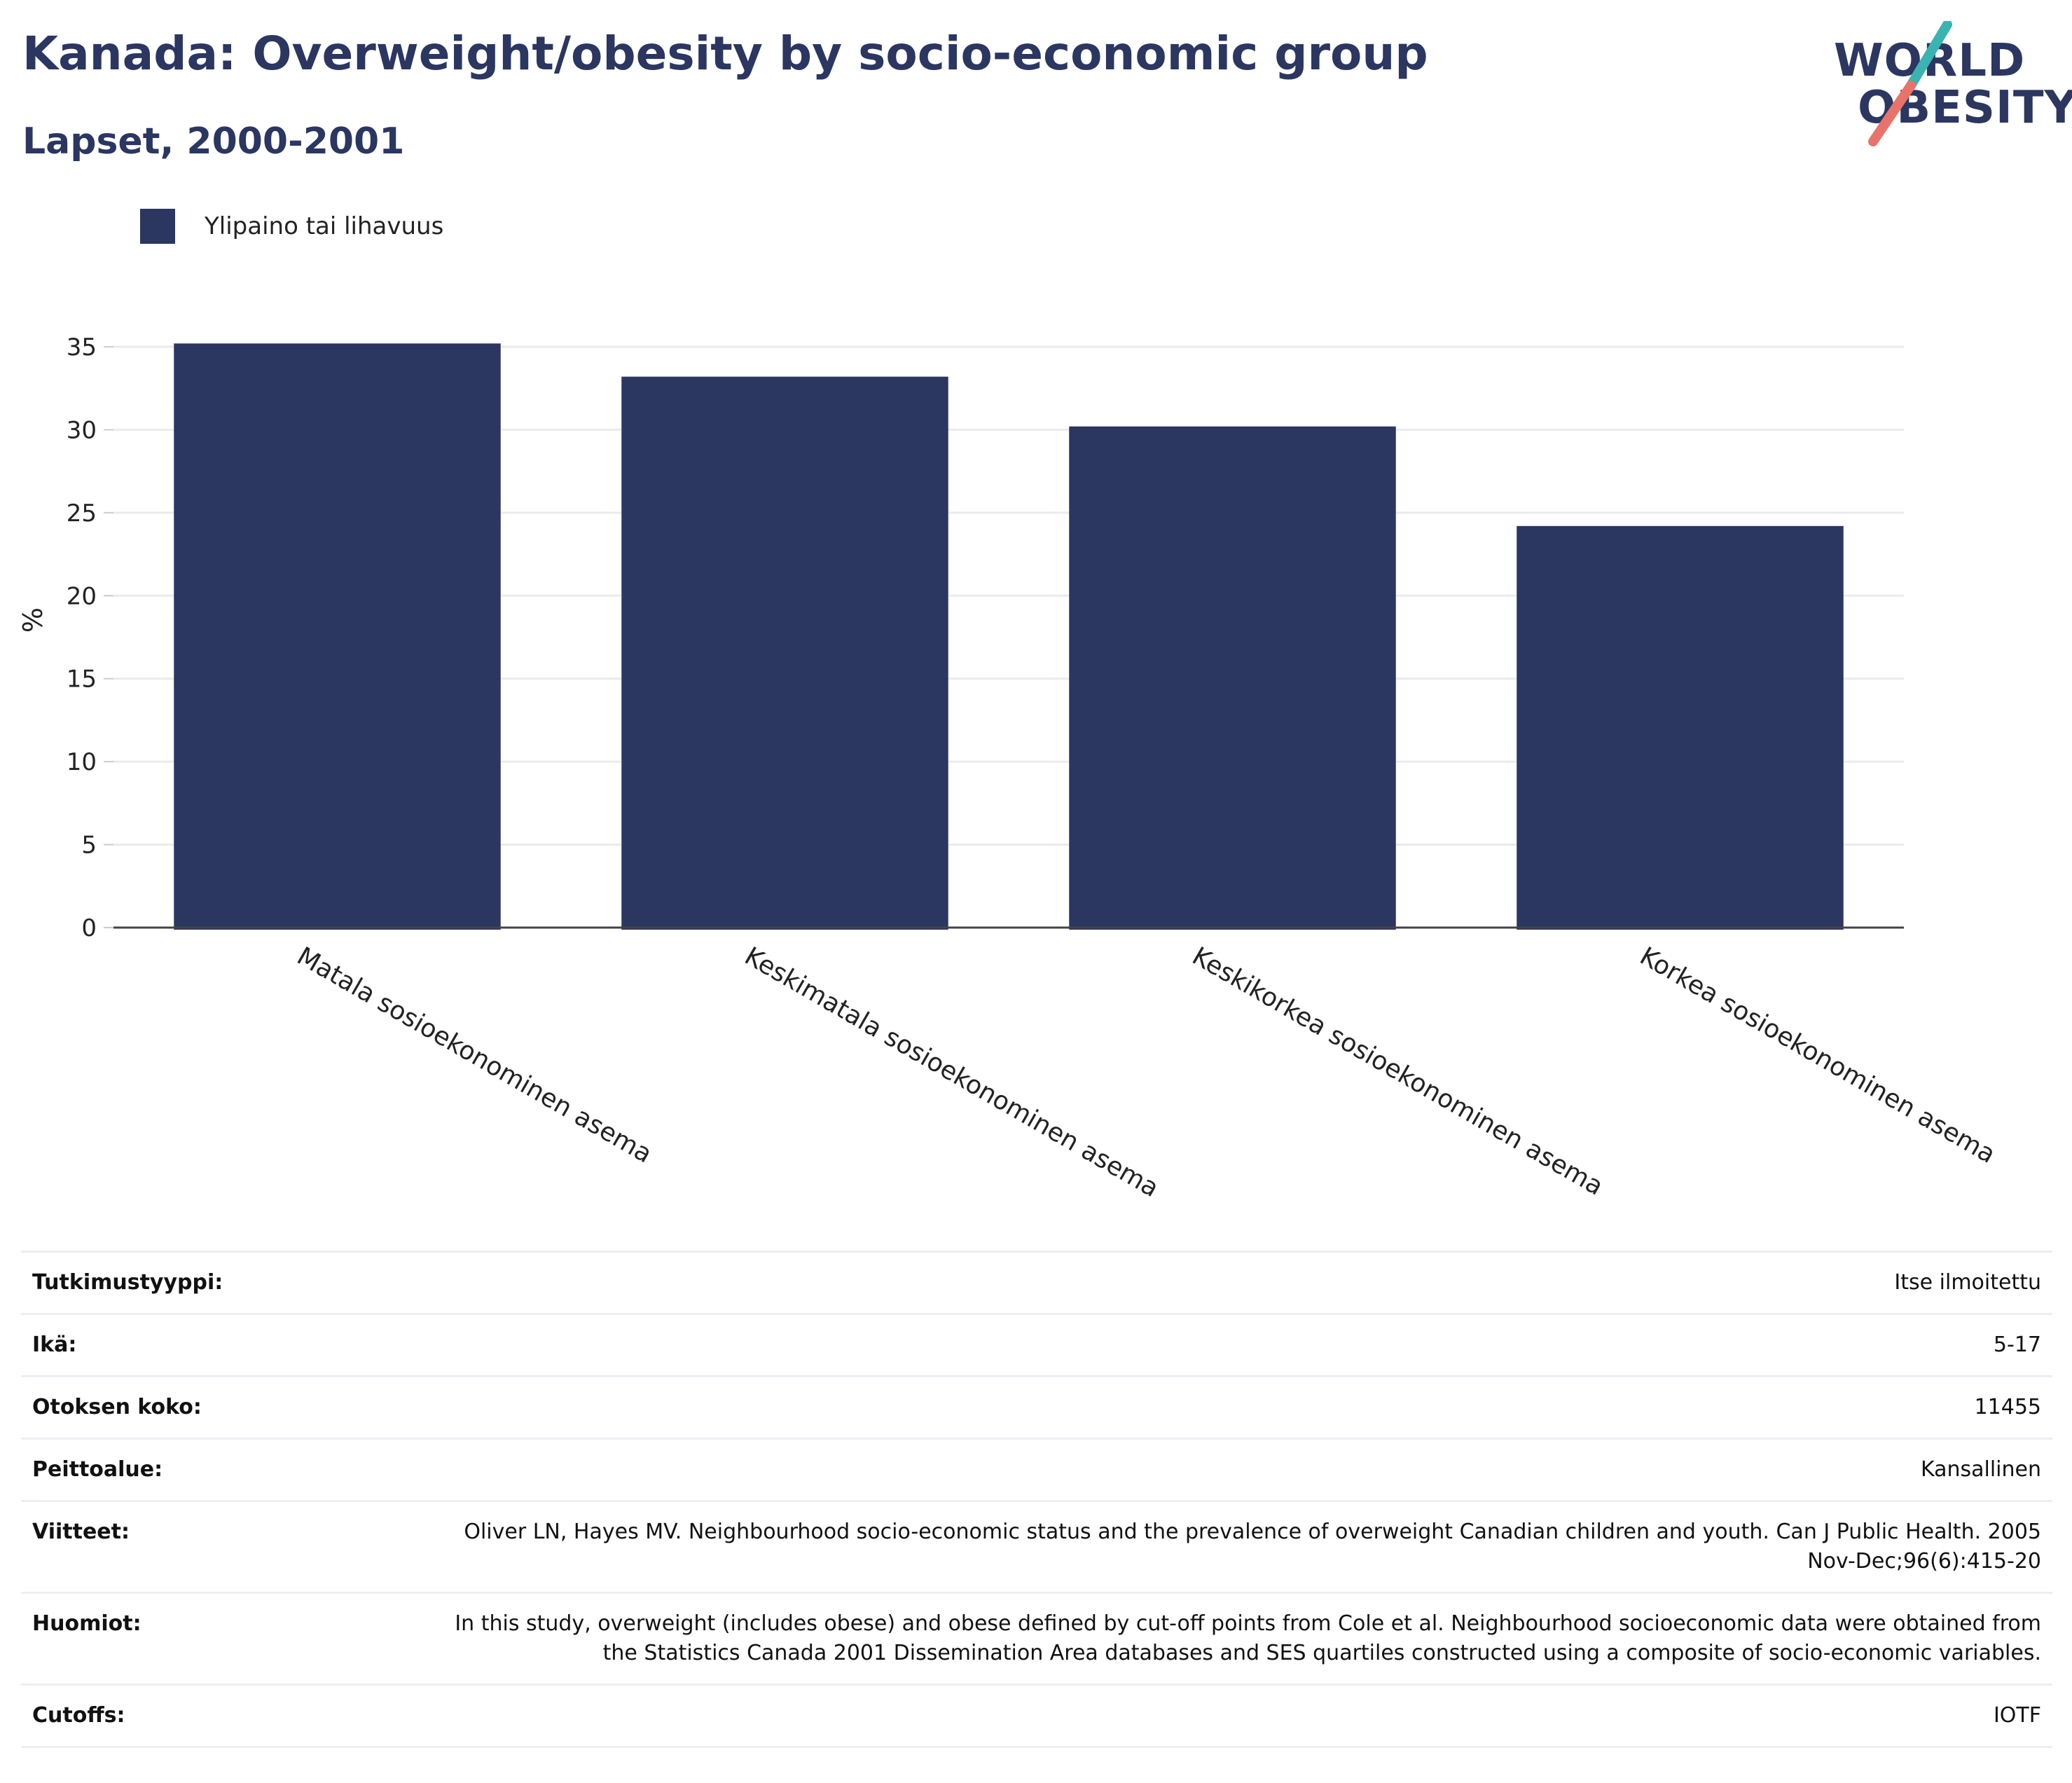 The image size is (2072, 1783). What do you see at coordinates (1929, 55) in the screenshot?
I see `logo-slash-teal` at bounding box center [1929, 55].